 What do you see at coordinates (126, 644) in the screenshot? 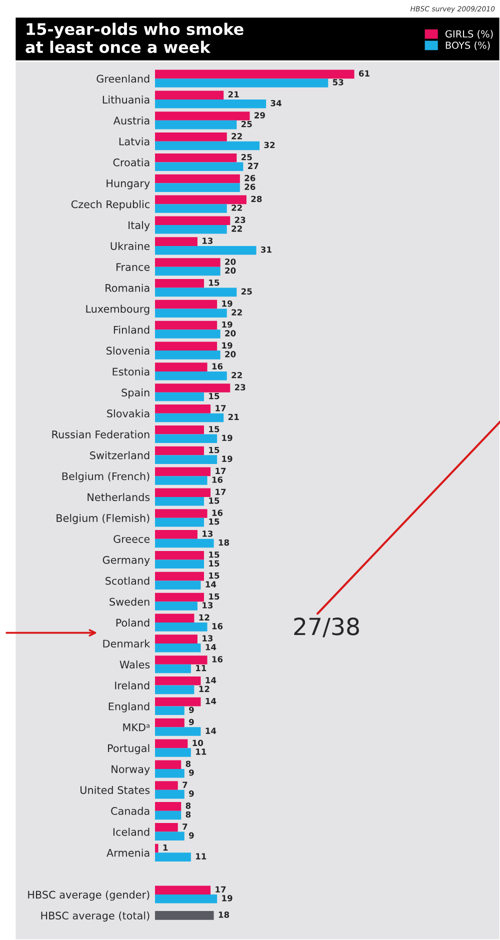
I see `y-tick-label: Denmark` at bounding box center [126, 644].